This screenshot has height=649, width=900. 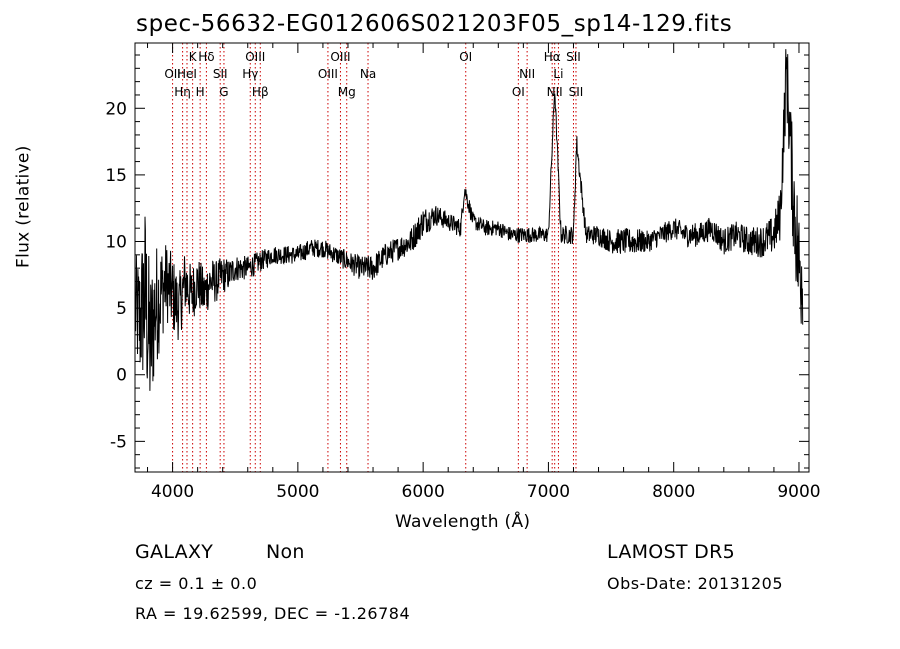 I want to click on spectral-line-label-18: Hα, so click(x=552, y=57).